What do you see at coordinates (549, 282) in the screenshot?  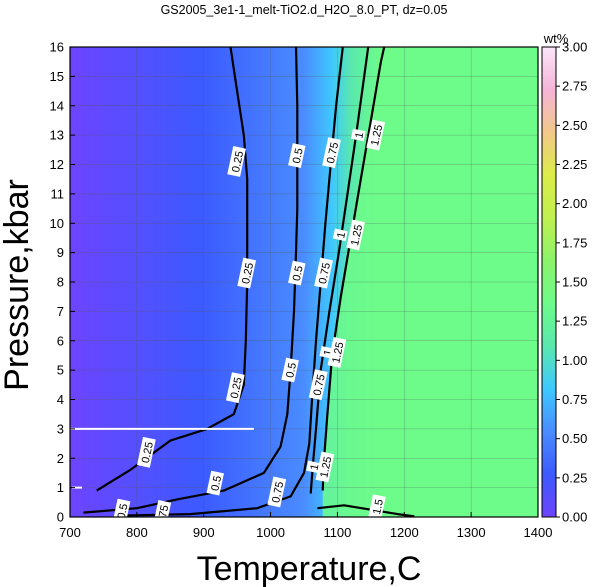 I see `colorbar-scale` at bounding box center [549, 282].